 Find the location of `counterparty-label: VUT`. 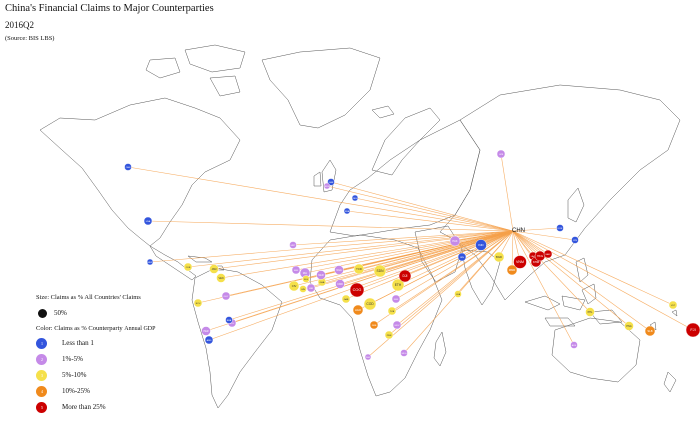

counterparty-label: VUT is located at coordinates (673, 306).